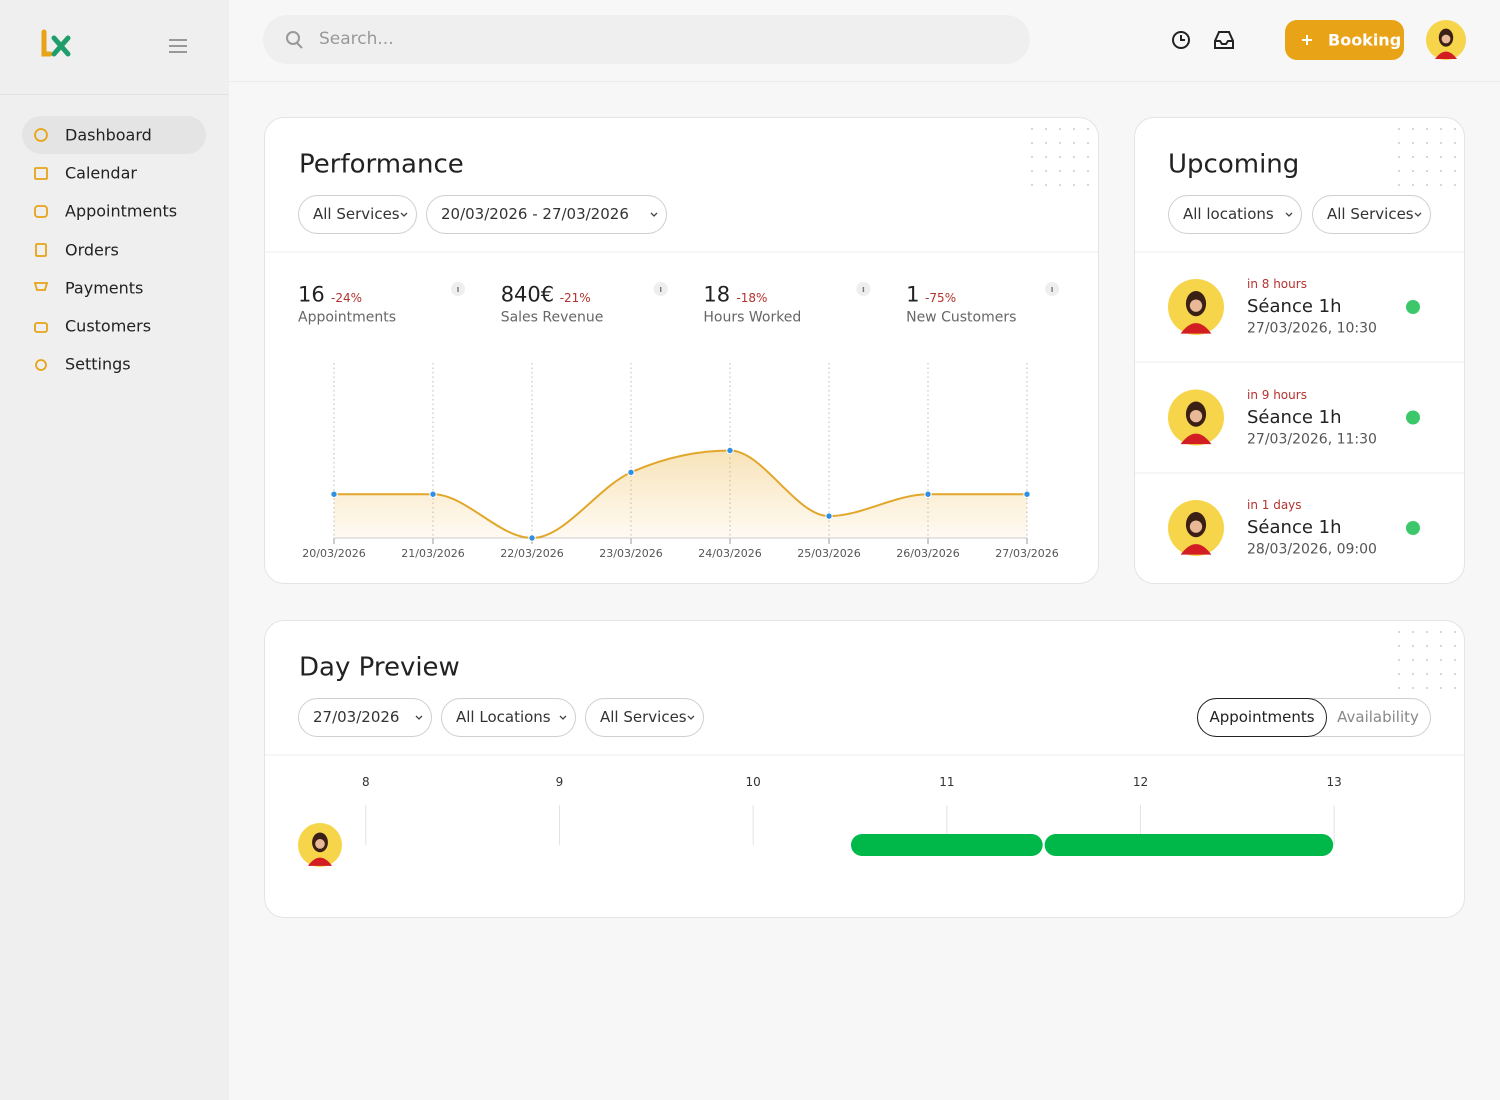  What do you see at coordinates (1413, 307) in the screenshot?
I see `status-dot` at bounding box center [1413, 307].